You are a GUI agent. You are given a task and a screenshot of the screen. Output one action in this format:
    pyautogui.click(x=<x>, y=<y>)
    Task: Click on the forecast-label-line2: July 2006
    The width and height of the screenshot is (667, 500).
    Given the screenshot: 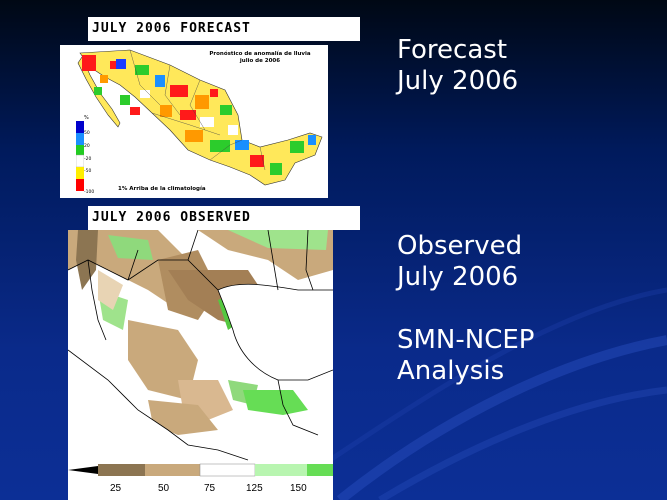 What is the action you would take?
    pyautogui.click(x=458, y=81)
    